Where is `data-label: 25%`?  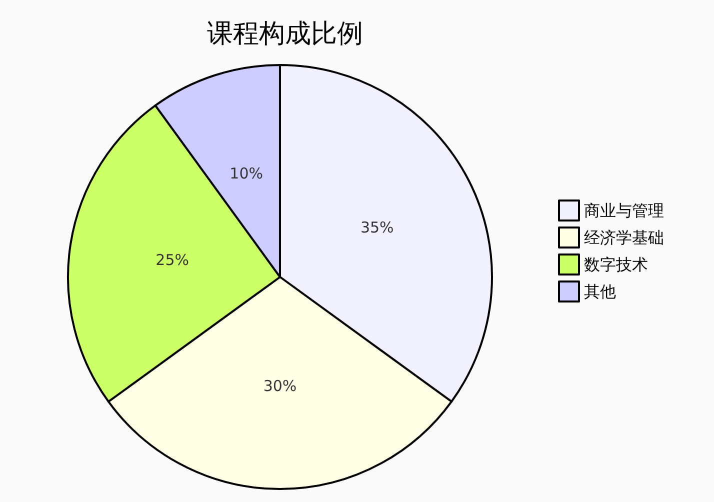
data-label: 25% is located at coordinates (173, 259).